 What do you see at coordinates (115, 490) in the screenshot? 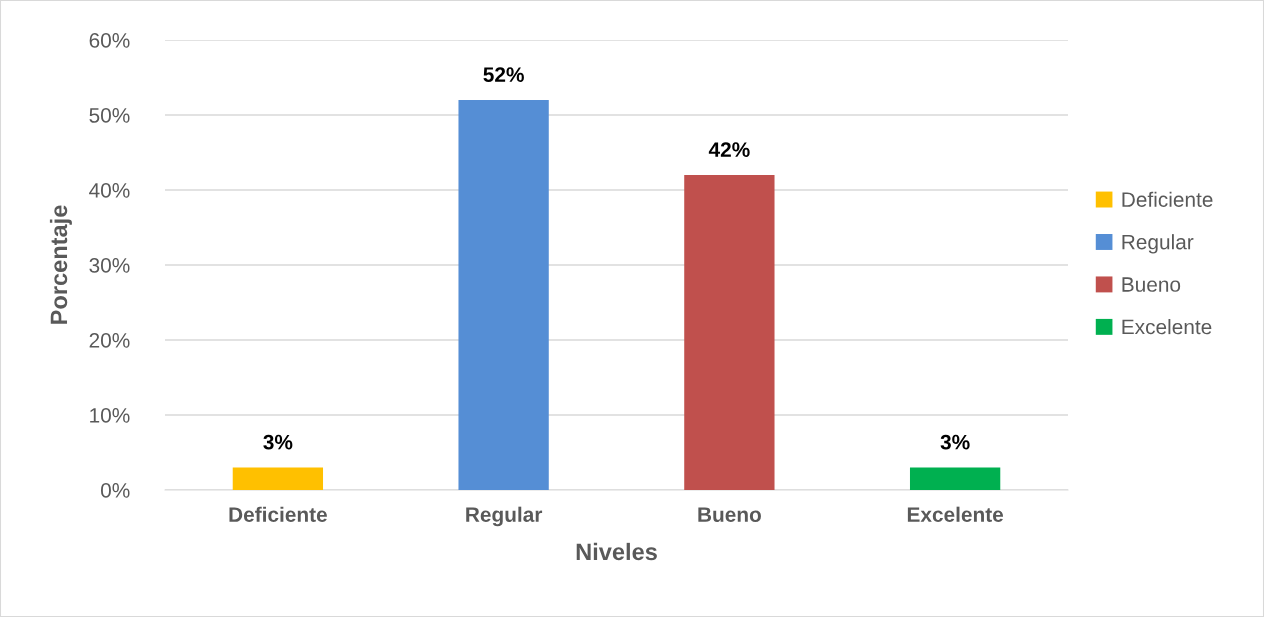
I see `y-tick-label: 0%` at bounding box center [115, 490].